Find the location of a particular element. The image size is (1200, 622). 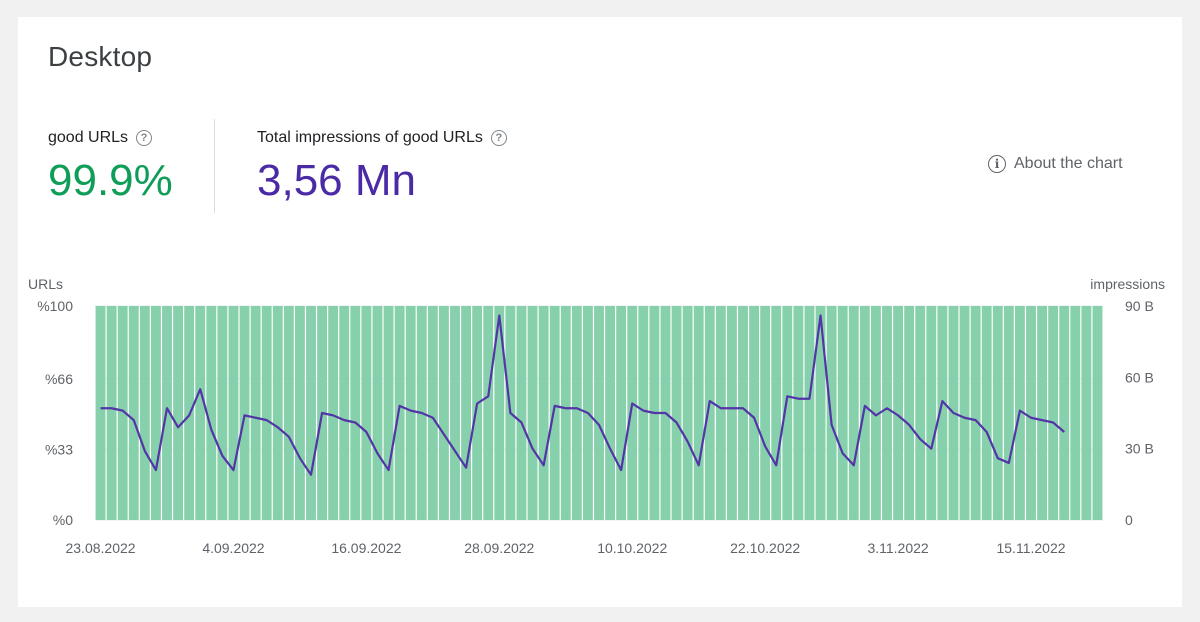

x-tick-label: 10.10.2022 is located at coordinates (632, 548).